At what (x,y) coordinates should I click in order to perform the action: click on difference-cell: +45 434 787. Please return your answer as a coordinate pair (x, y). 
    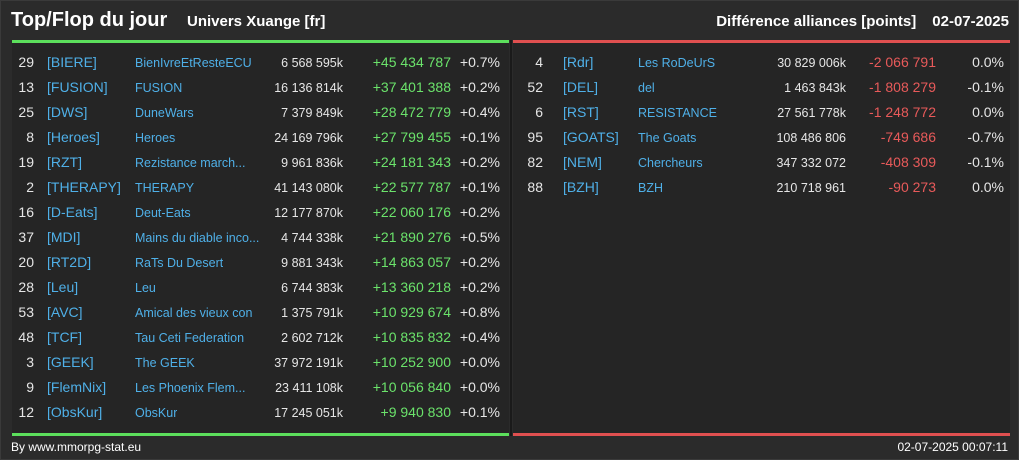
    Looking at the image, I should click on (411, 62).